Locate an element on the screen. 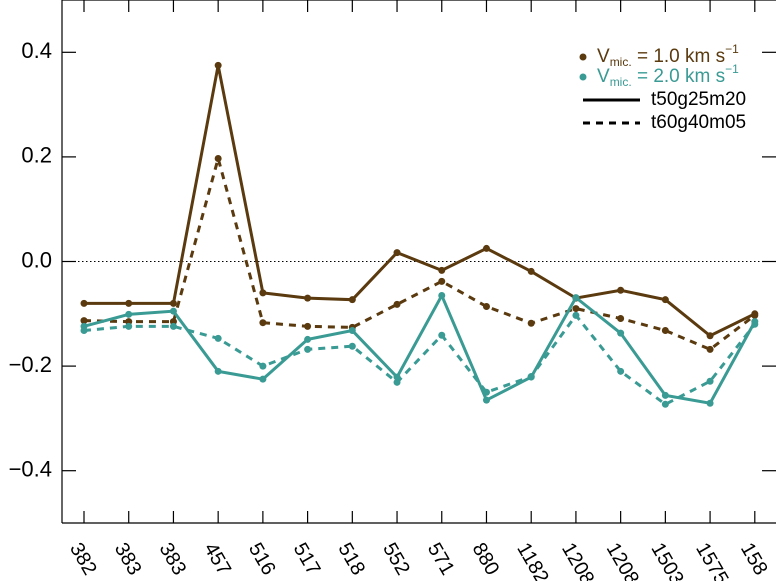  y-tick-label: 0.0 is located at coordinates (36, 259).